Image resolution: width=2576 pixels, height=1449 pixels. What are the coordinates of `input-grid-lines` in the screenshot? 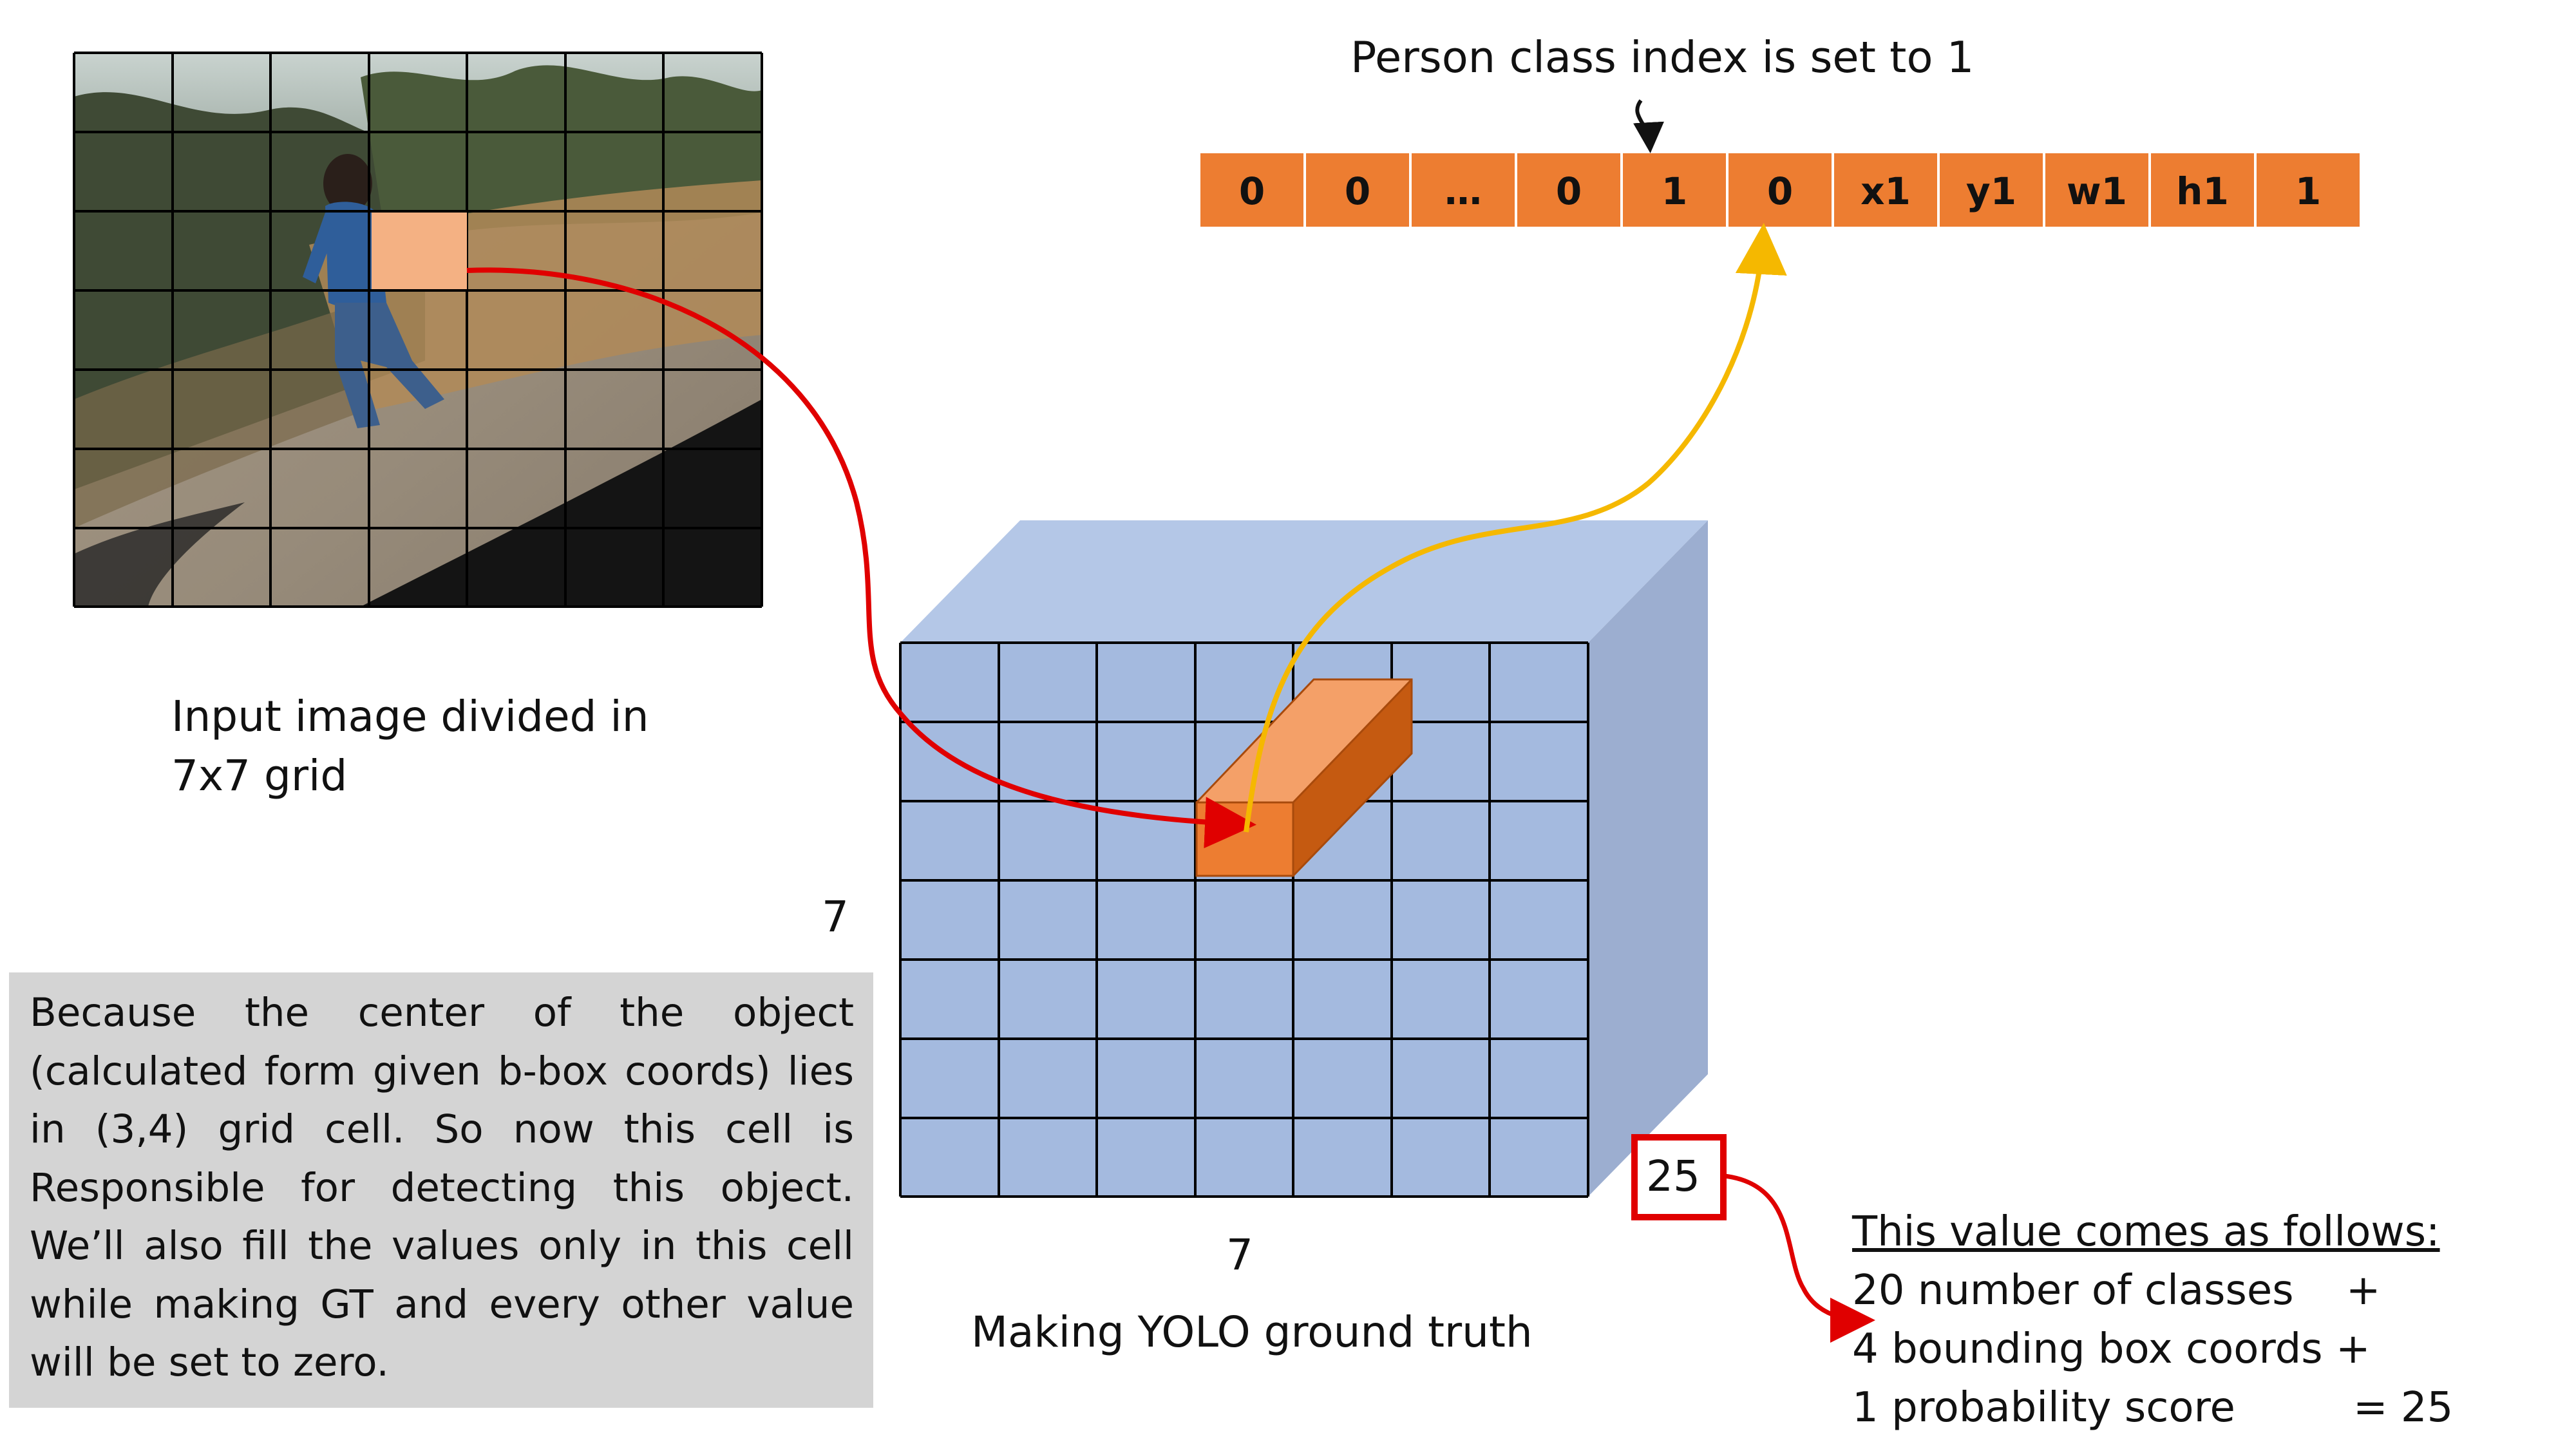 It's located at (418, 330).